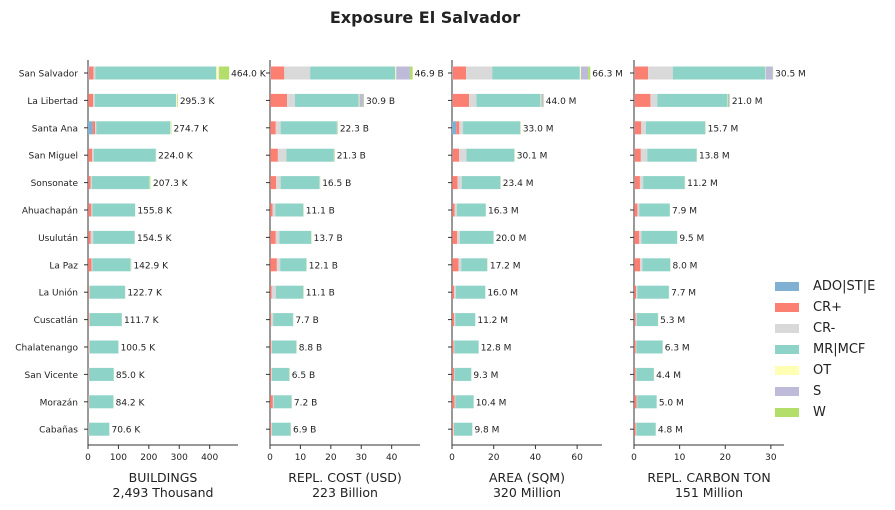 This screenshot has width=895, height=510. I want to click on value-label: 10.4 M, so click(491, 403).